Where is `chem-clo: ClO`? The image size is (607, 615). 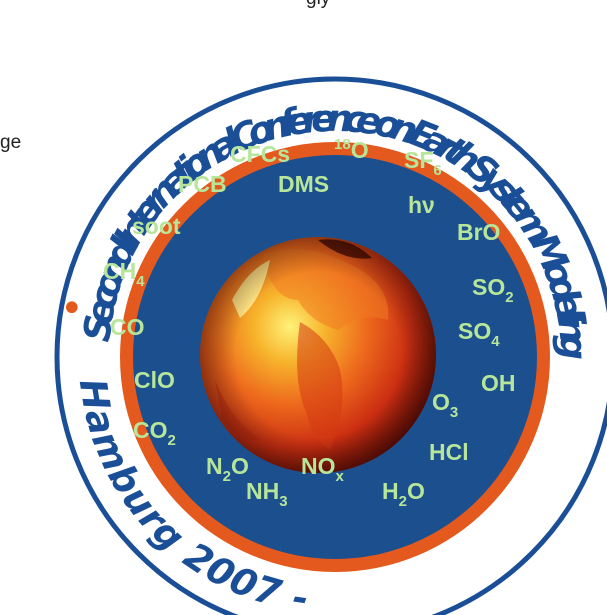
chem-clo: ClO is located at coordinates (154, 380).